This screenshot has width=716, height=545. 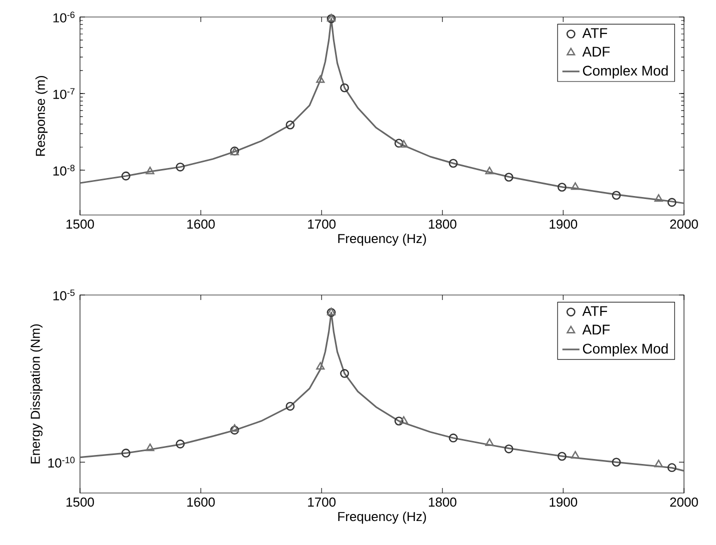 I want to click on y-tick-label: 10$^{-10}$, so click(x=61, y=462).